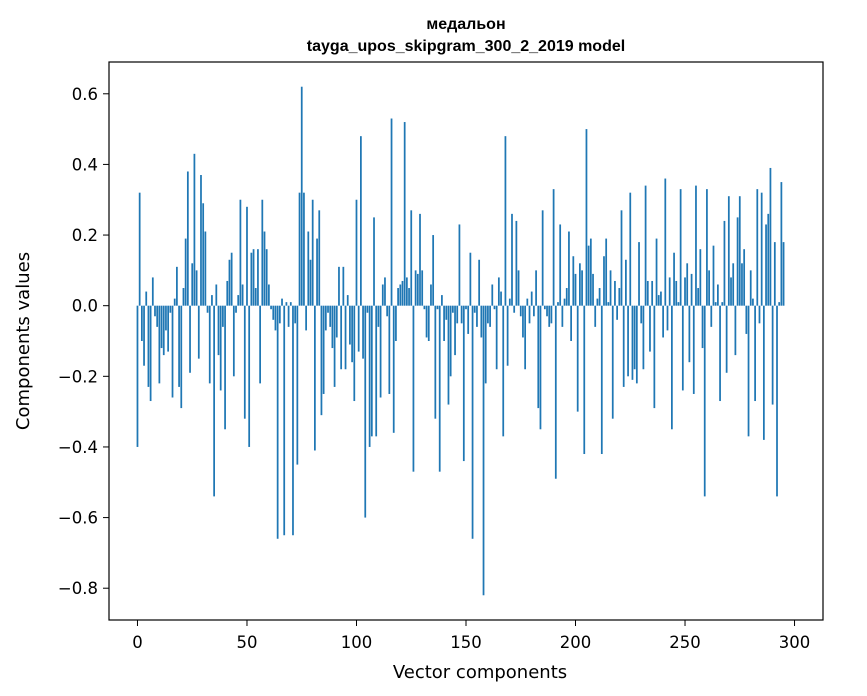  I want to click on y-axis-ticks: −0.8 −0.6 −0.4 −0.2 0.0 0.2 0.4 0.6, so click(83, 341).